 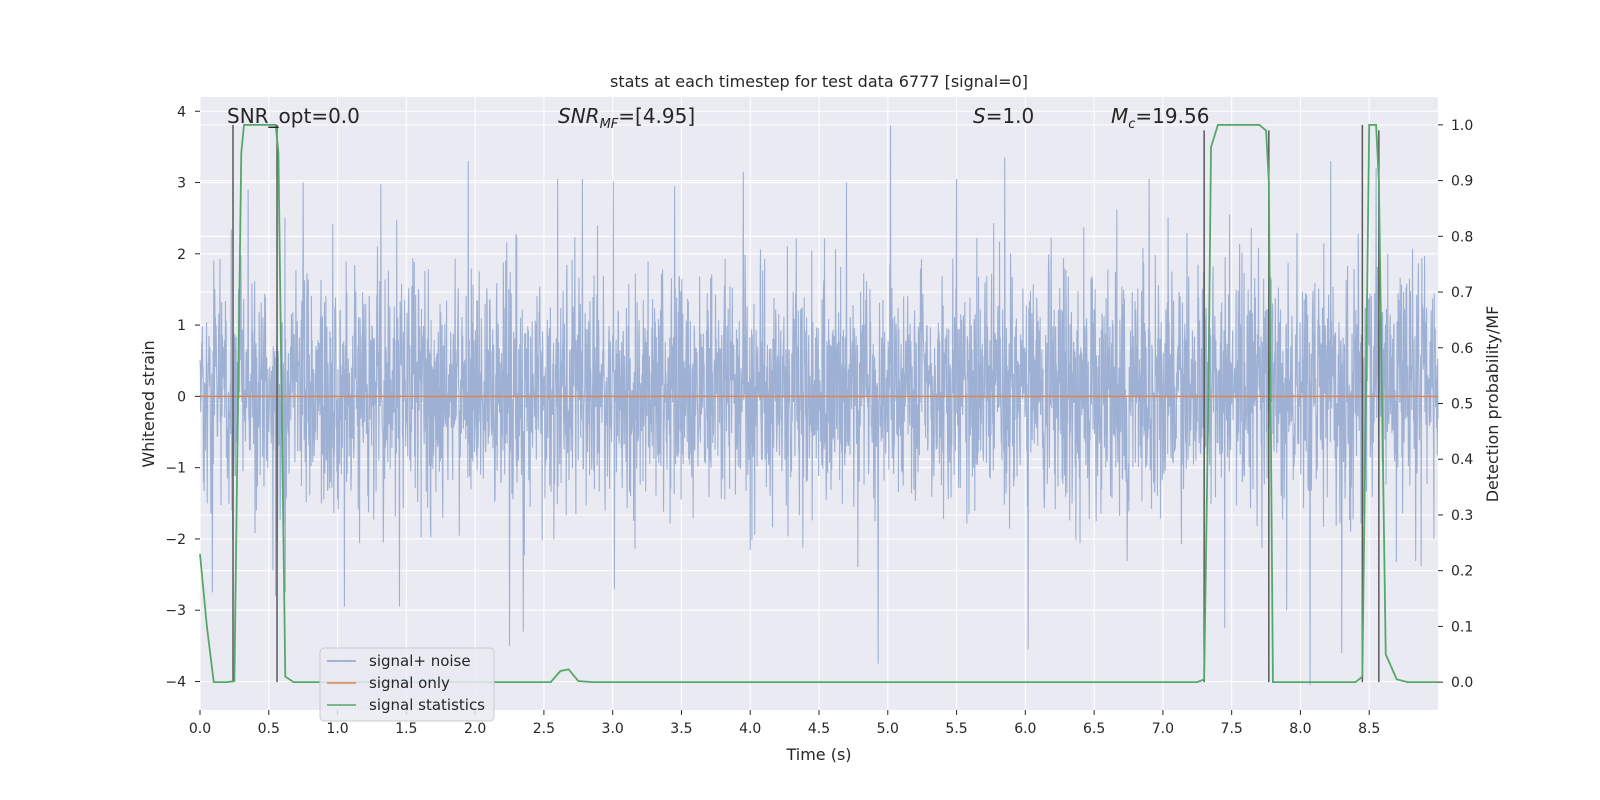 What do you see at coordinates (1462, 627) in the screenshot?
I see `y-tick-label-right: 0.1` at bounding box center [1462, 627].